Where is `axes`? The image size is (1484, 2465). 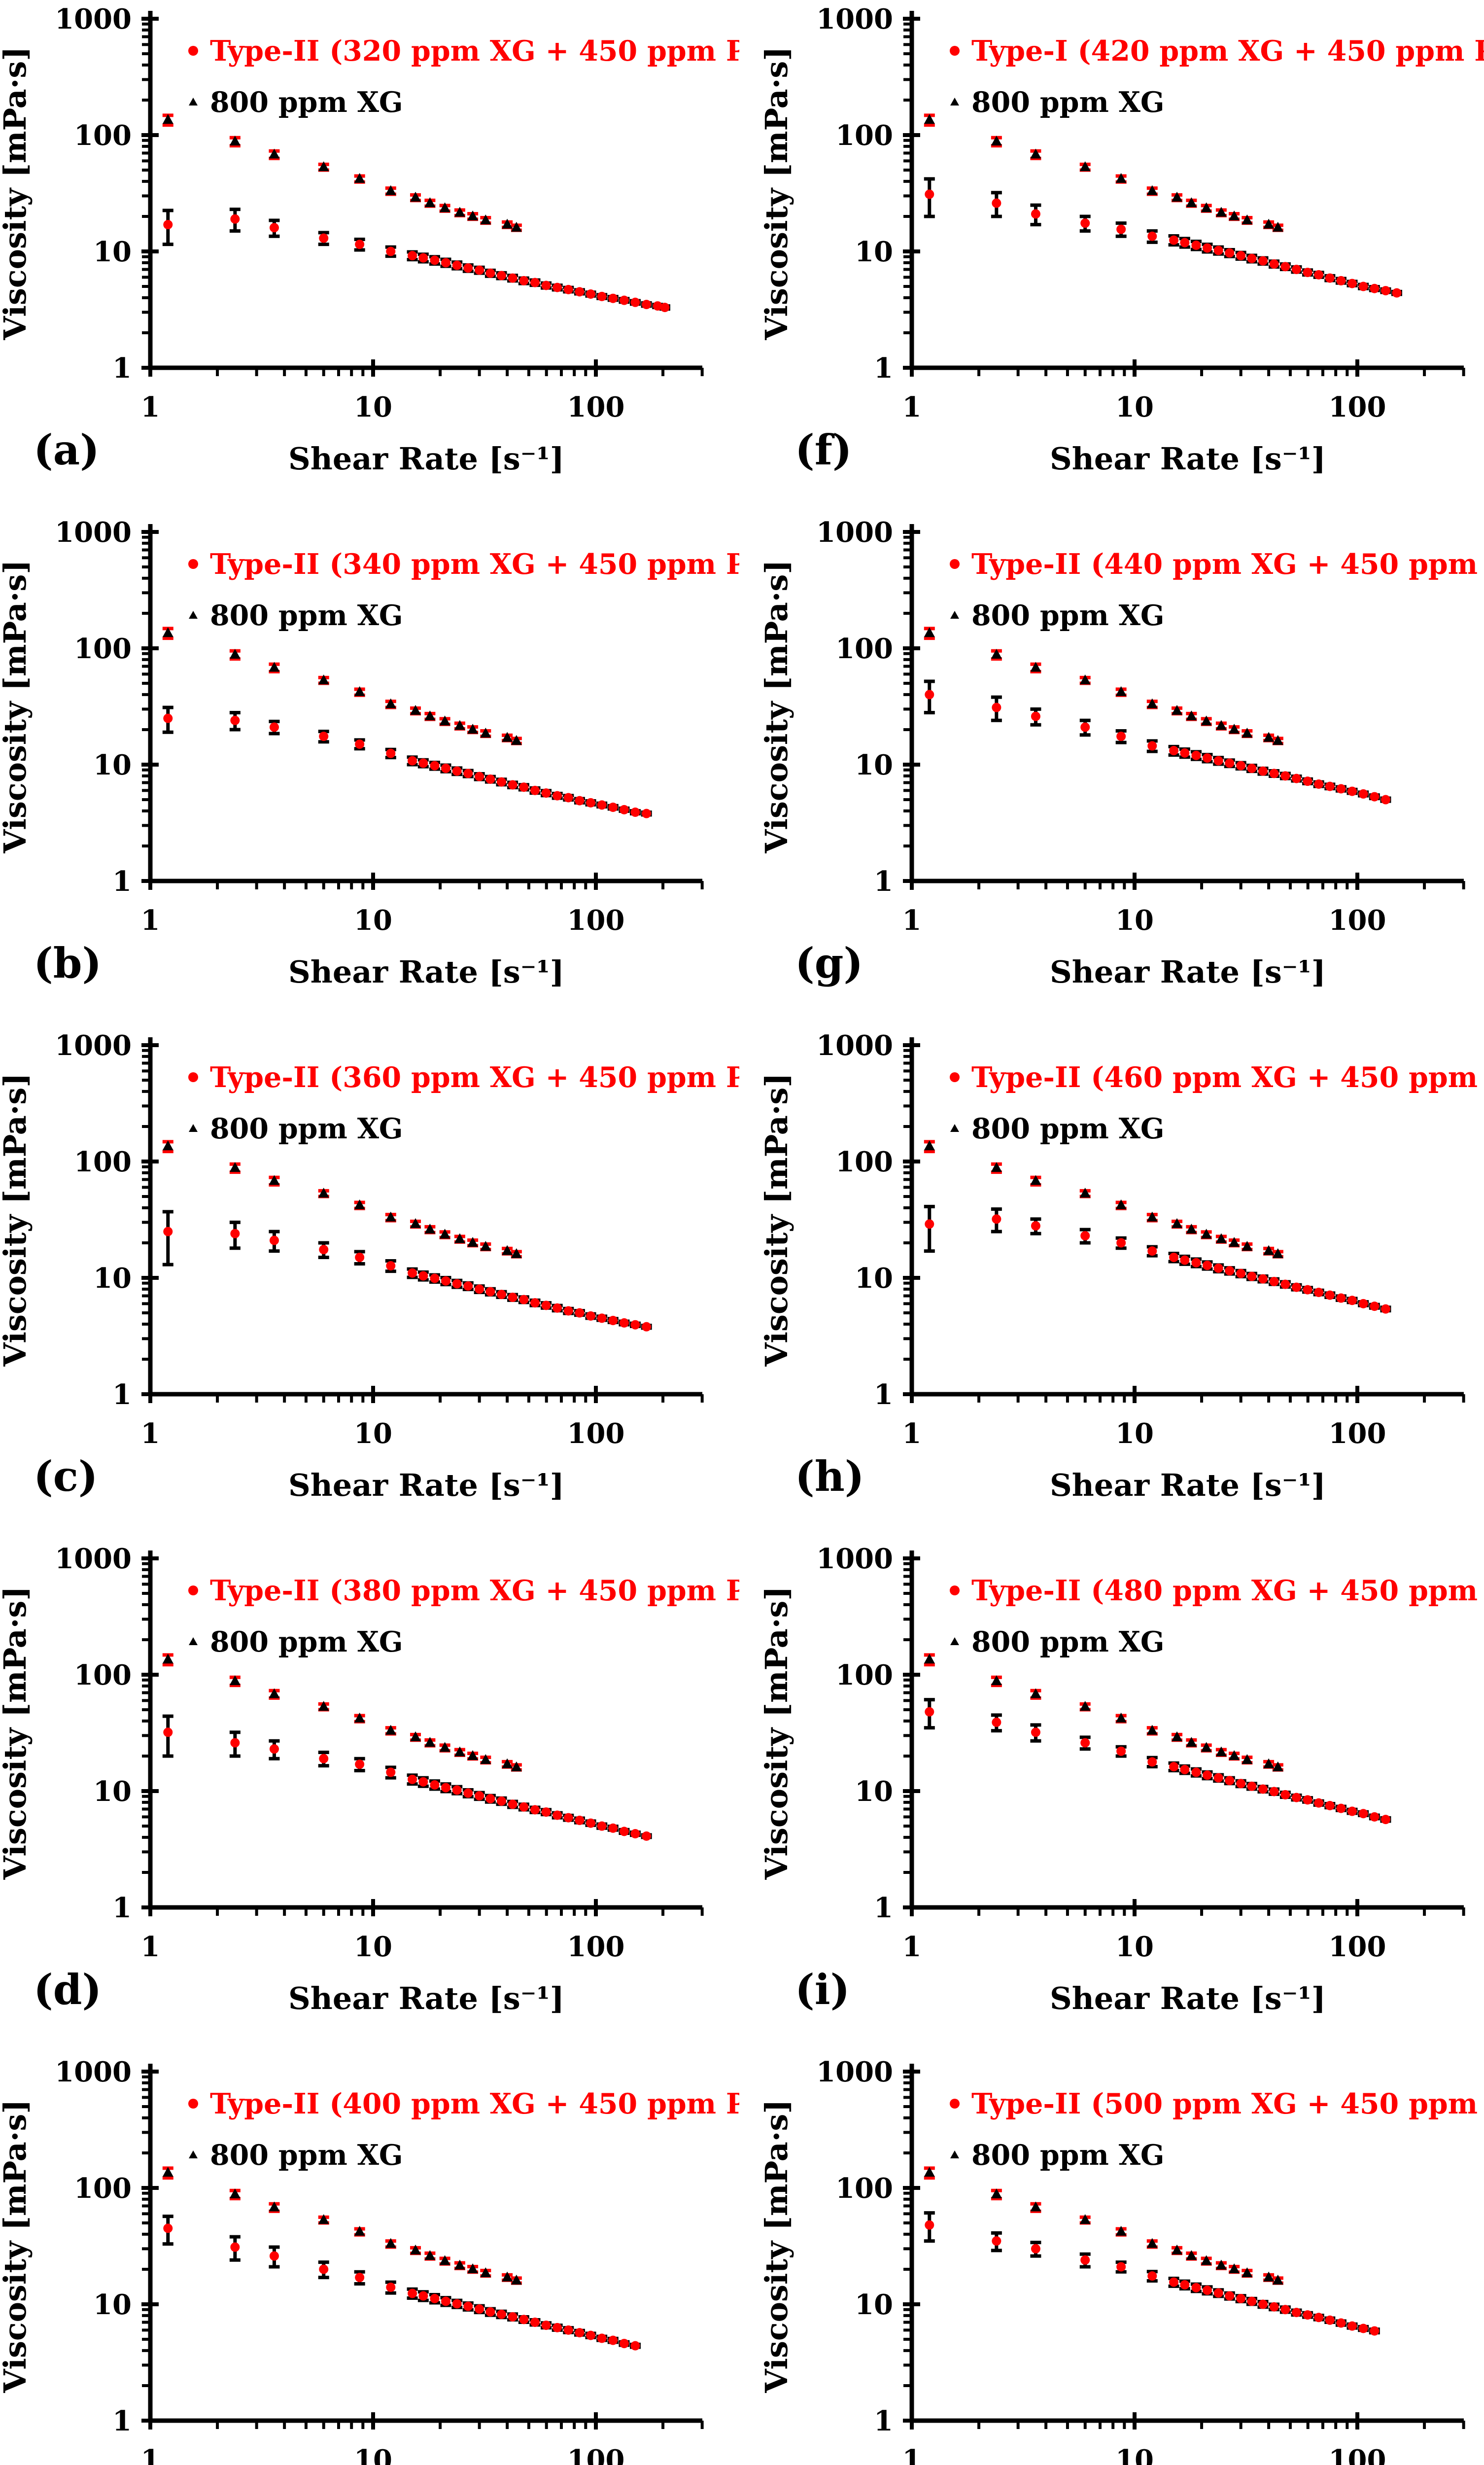
axes is located at coordinates (422, 194).